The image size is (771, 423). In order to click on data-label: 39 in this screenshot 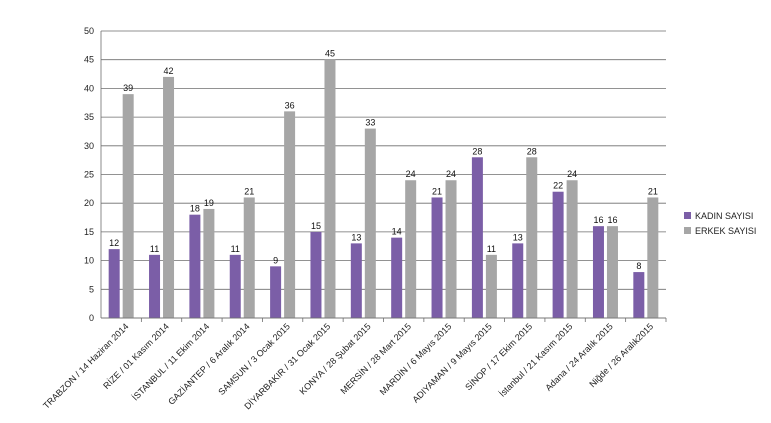, I will do `click(128, 88)`.